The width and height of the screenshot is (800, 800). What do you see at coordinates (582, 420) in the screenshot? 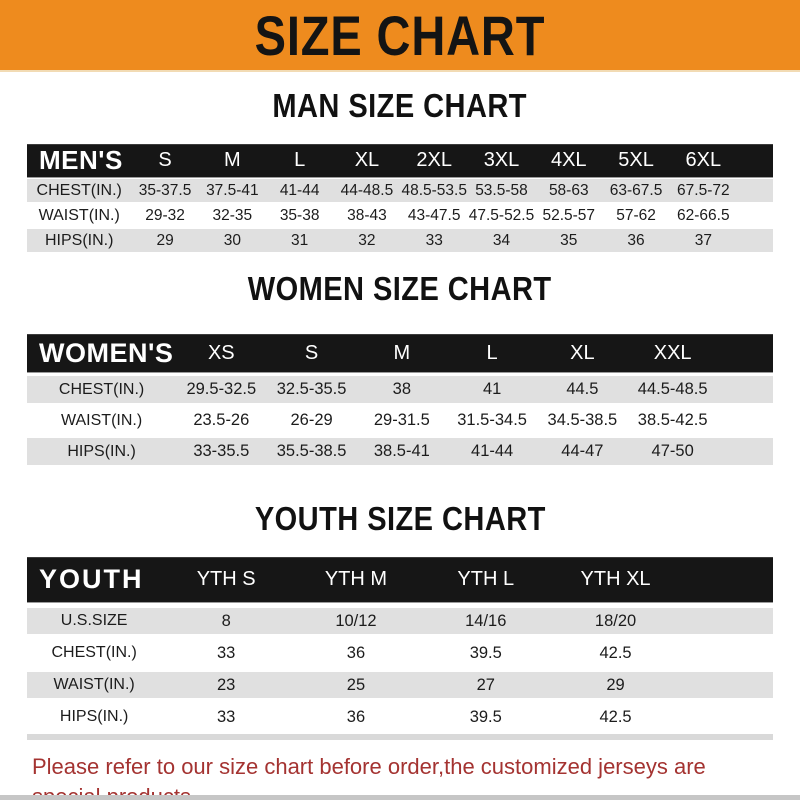
I see `size-value: 34.5-38.5` at bounding box center [582, 420].